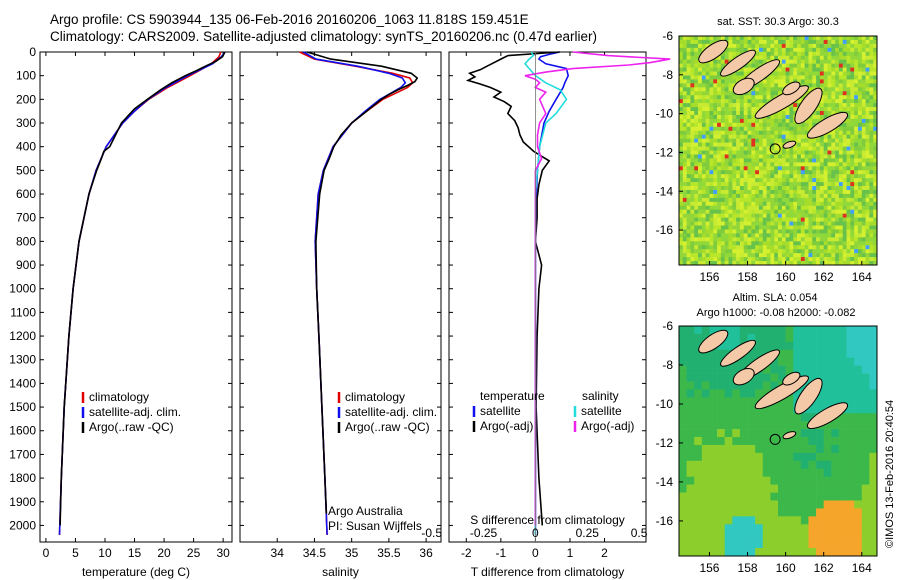  What do you see at coordinates (552, 293) in the screenshot?
I see `diff-temp-satellite-line` at bounding box center [552, 293].